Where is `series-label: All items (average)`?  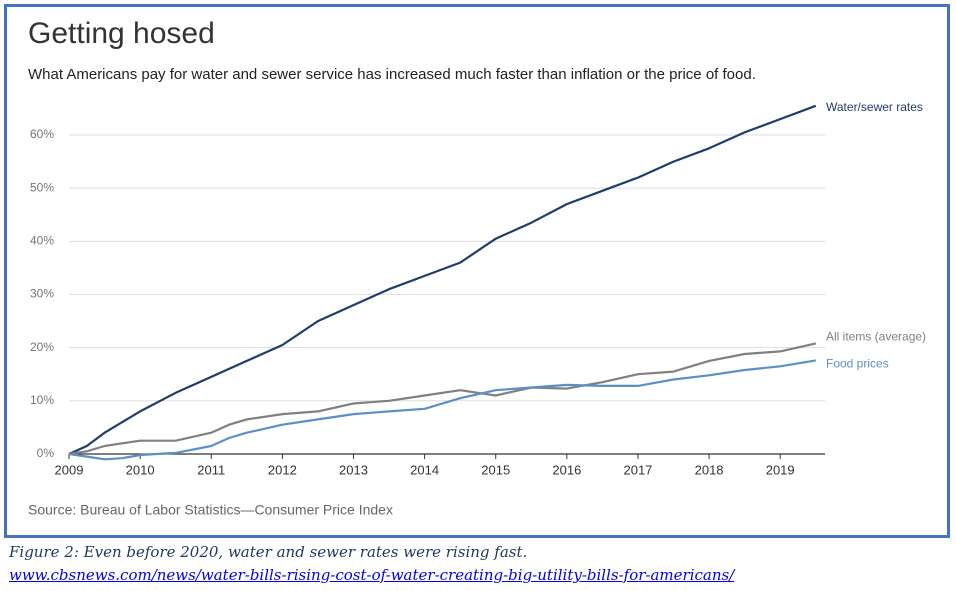 series-label: All items (average) is located at coordinates (876, 337).